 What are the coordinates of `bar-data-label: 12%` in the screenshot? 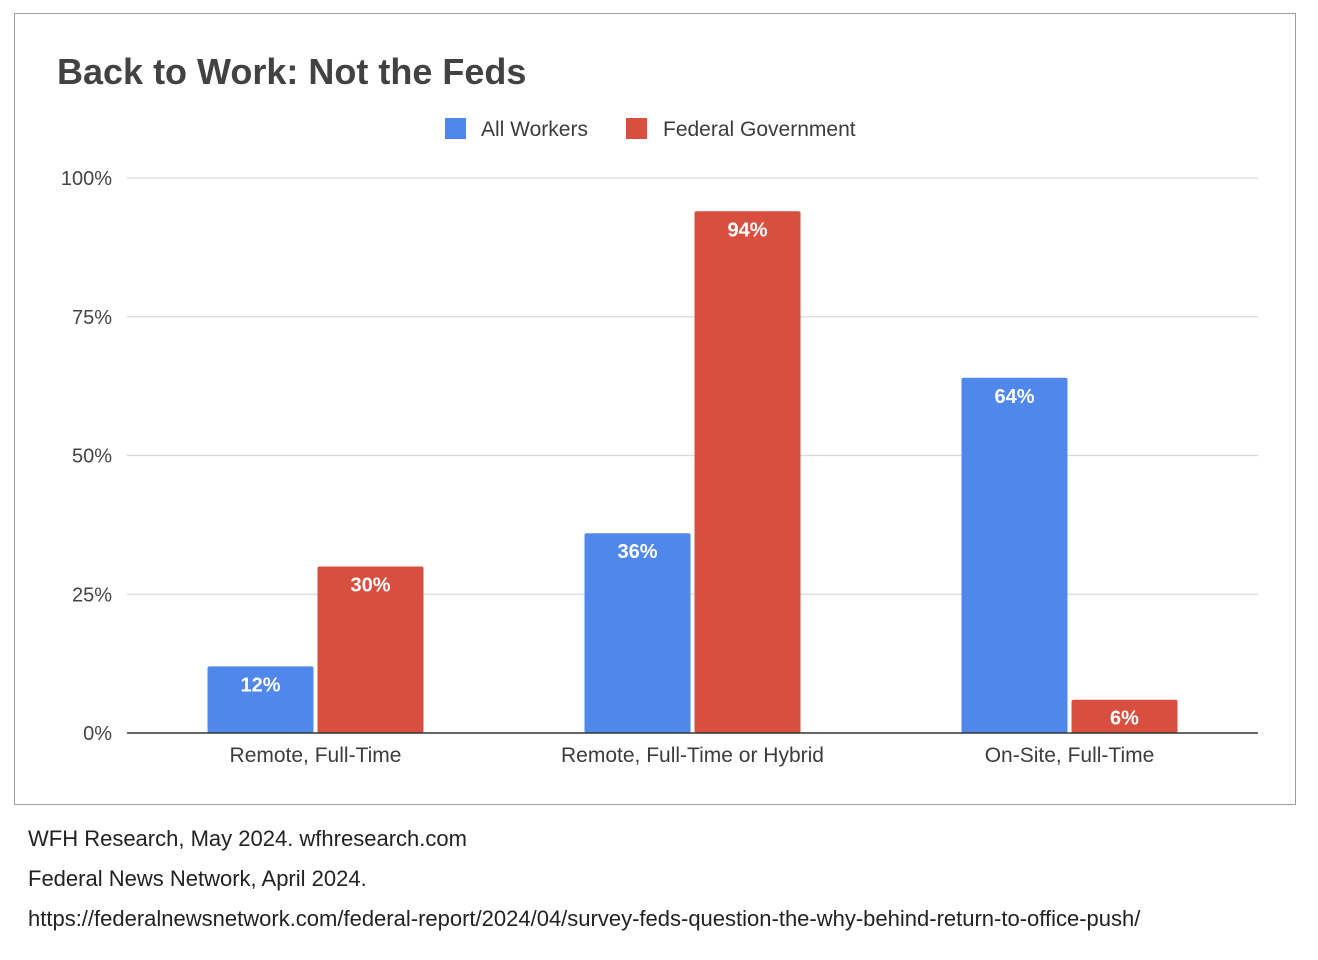 It's located at (260, 685).